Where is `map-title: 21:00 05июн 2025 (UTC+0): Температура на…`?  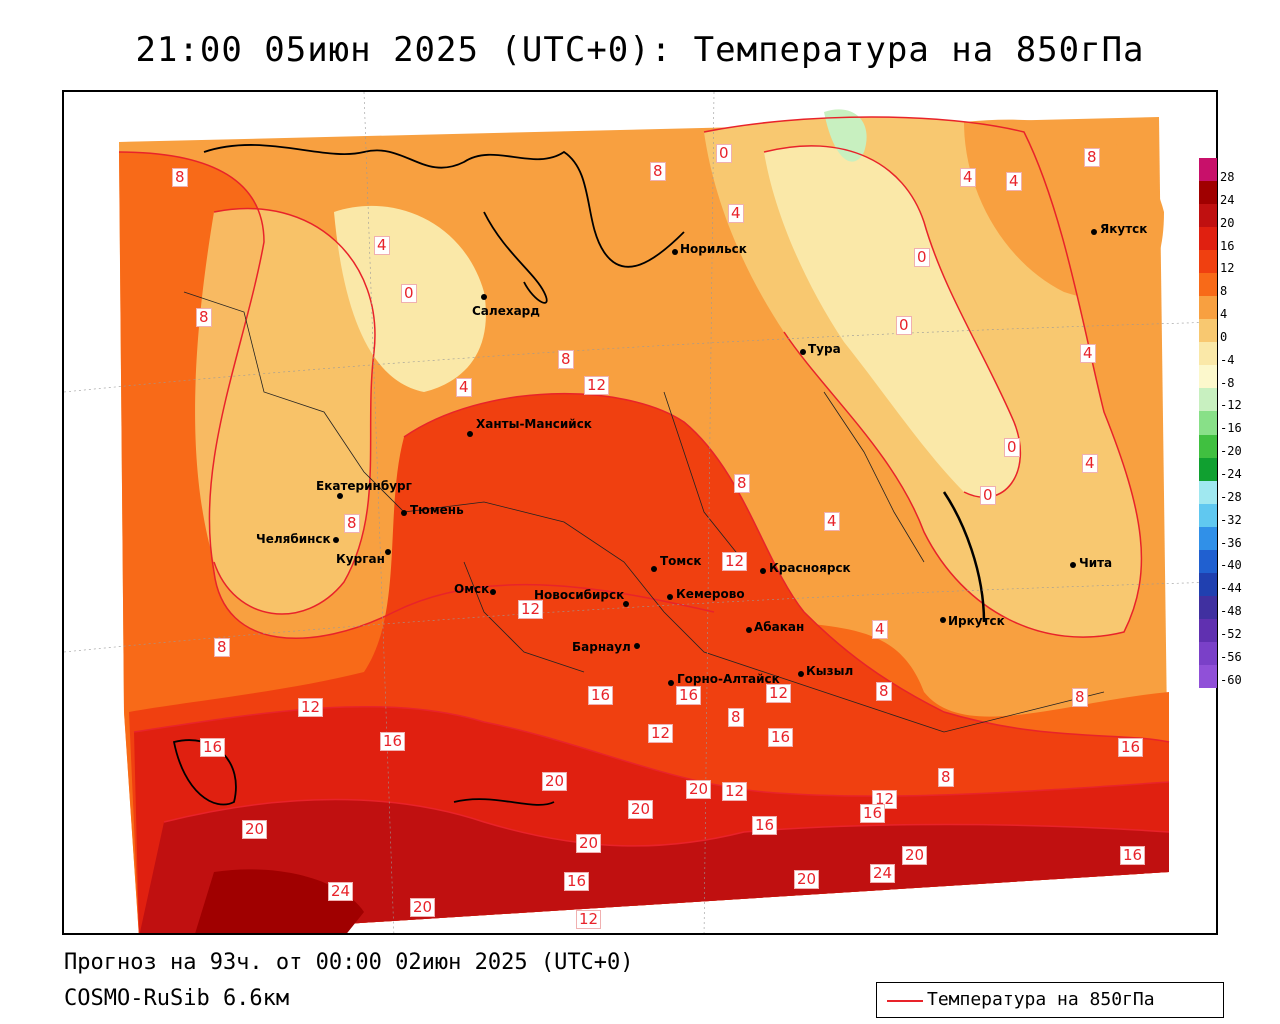 map-title: 21:00 05июн 2025 (UTC+0): Температура на… is located at coordinates (640, 50).